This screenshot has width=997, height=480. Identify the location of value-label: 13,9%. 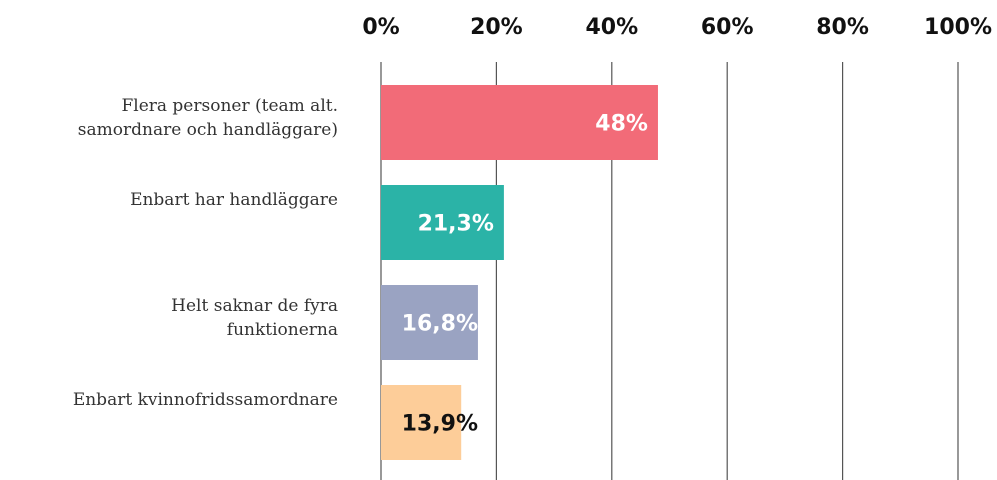
(440, 424).